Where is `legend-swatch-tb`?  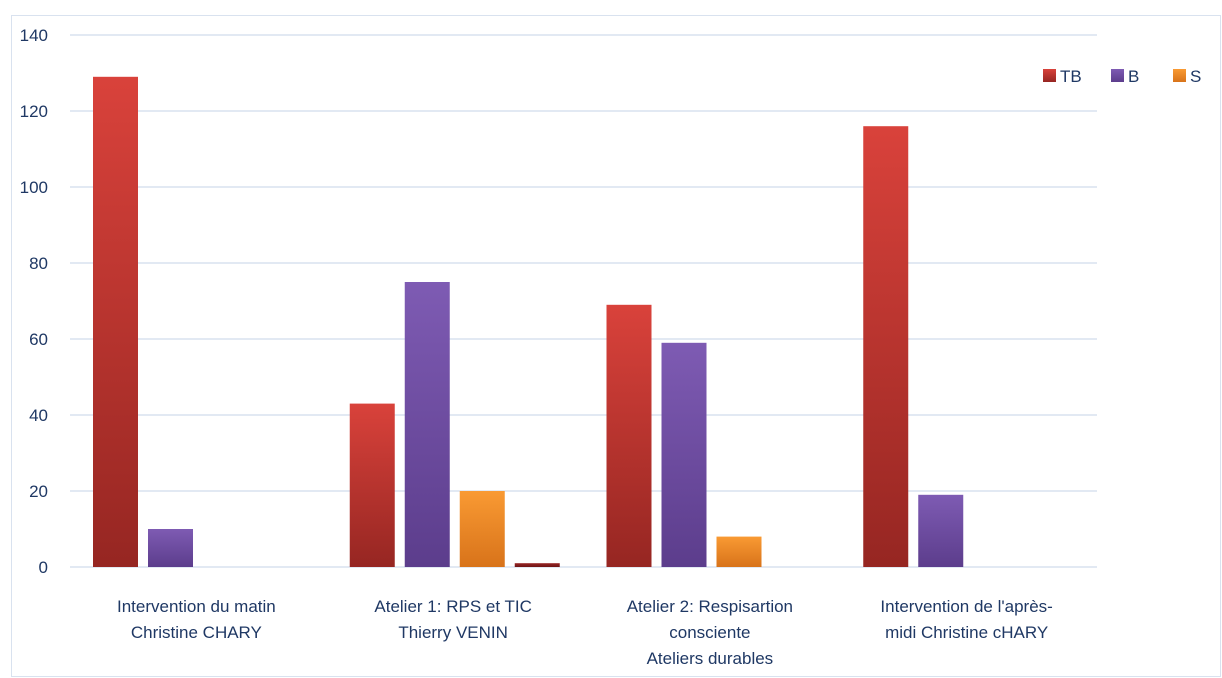
legend-swatch-tb is located at coordinates (1049, 75).